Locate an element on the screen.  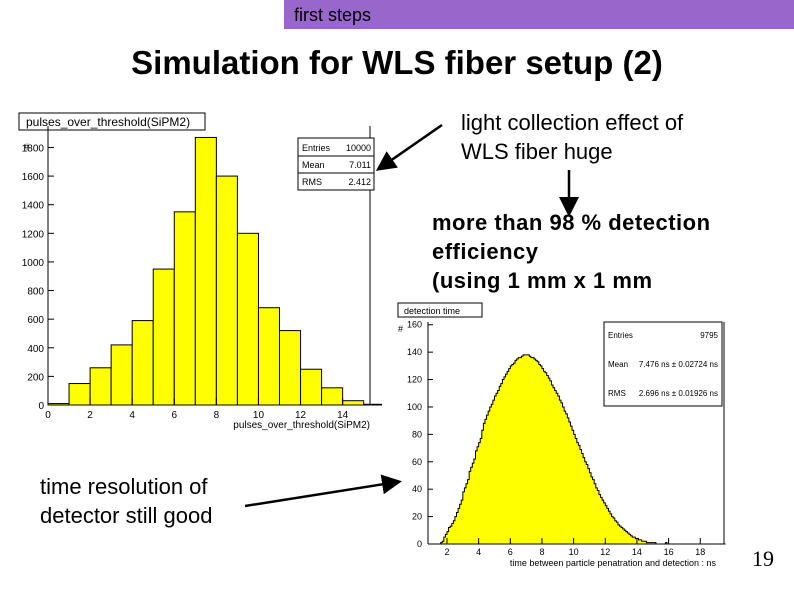
hist1-ylabel: # is located at coordinates (26, 147).